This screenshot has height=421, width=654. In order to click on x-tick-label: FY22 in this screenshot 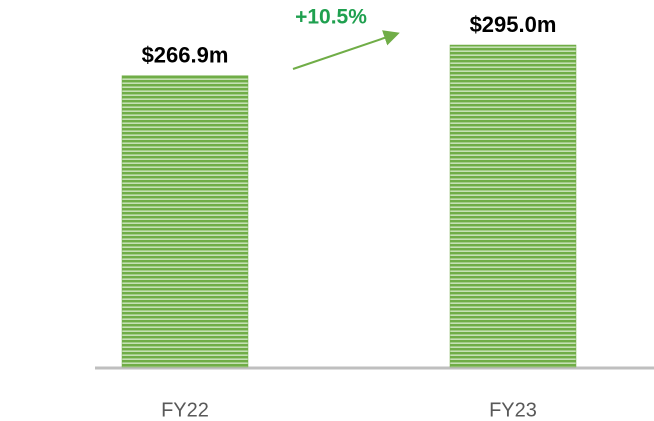, I will do `click(185, 410)`.